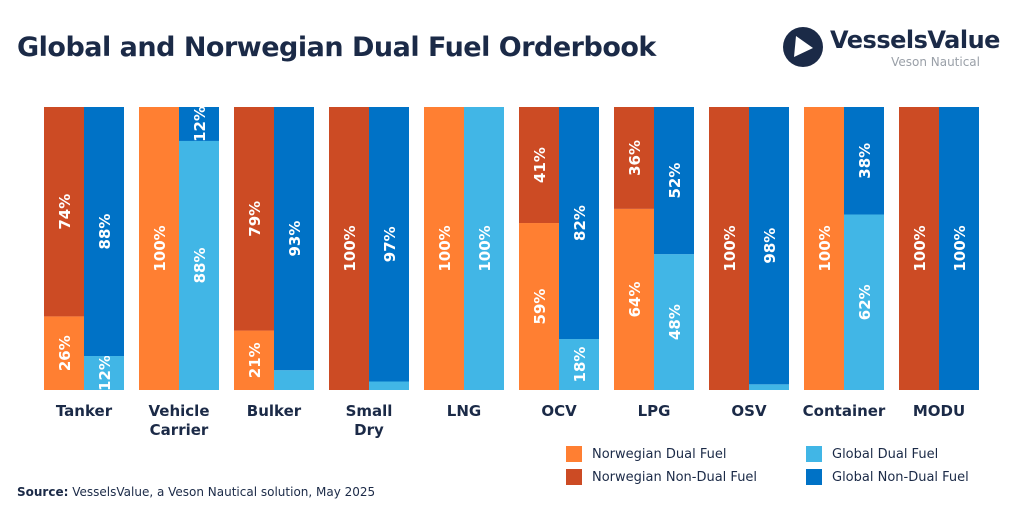  What do you see at coordinates (654, 411) in the screenshot?
I see `category-label: LPG` at bounding box center [654, 411].